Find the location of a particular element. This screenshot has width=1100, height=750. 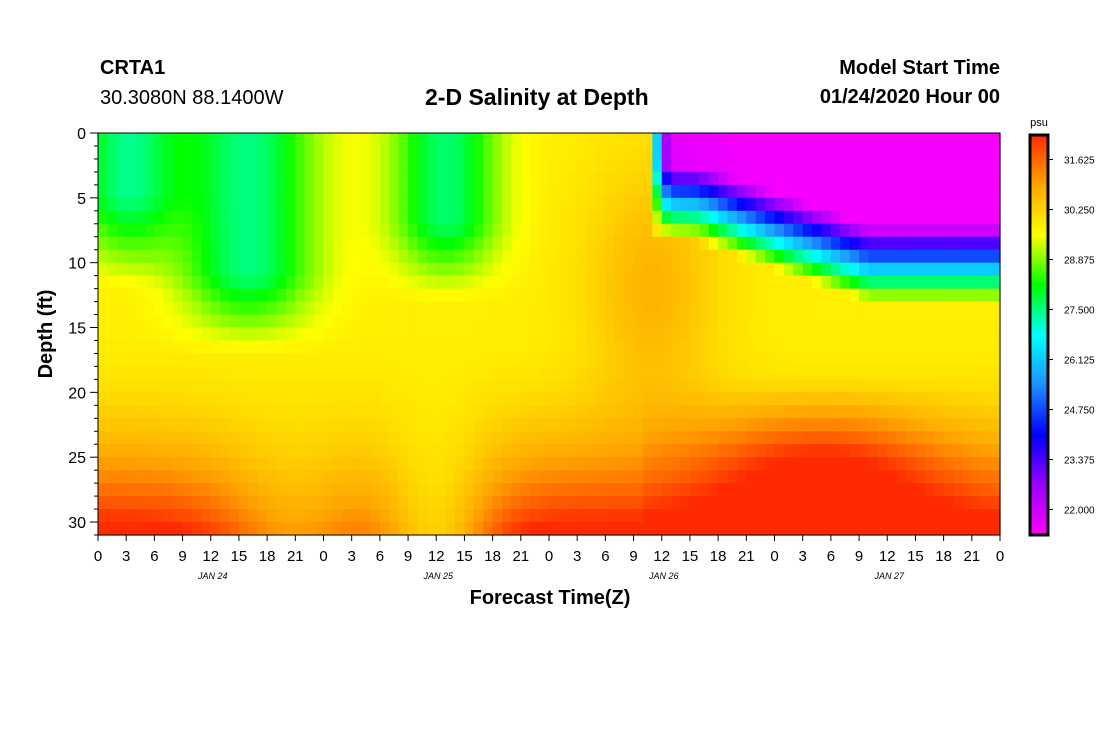

x-tick-label: 18 is located at coordinates (718, 556).